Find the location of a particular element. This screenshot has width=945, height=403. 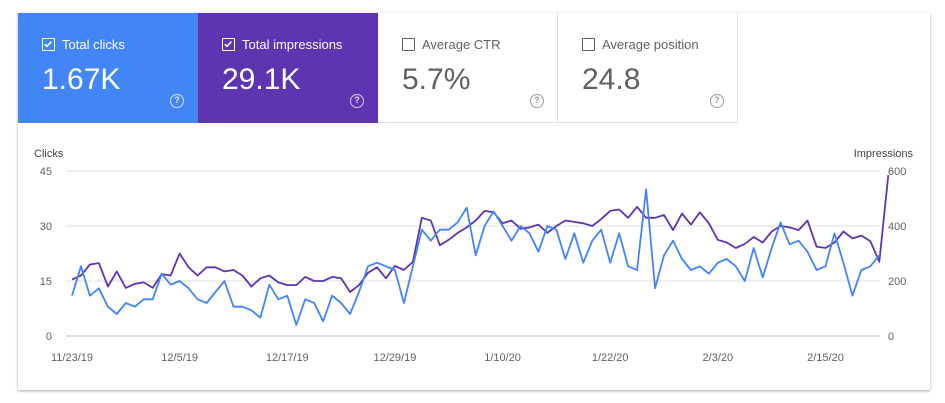

x-tick-label: 11/23/19 is located at coordinates (72, 358).